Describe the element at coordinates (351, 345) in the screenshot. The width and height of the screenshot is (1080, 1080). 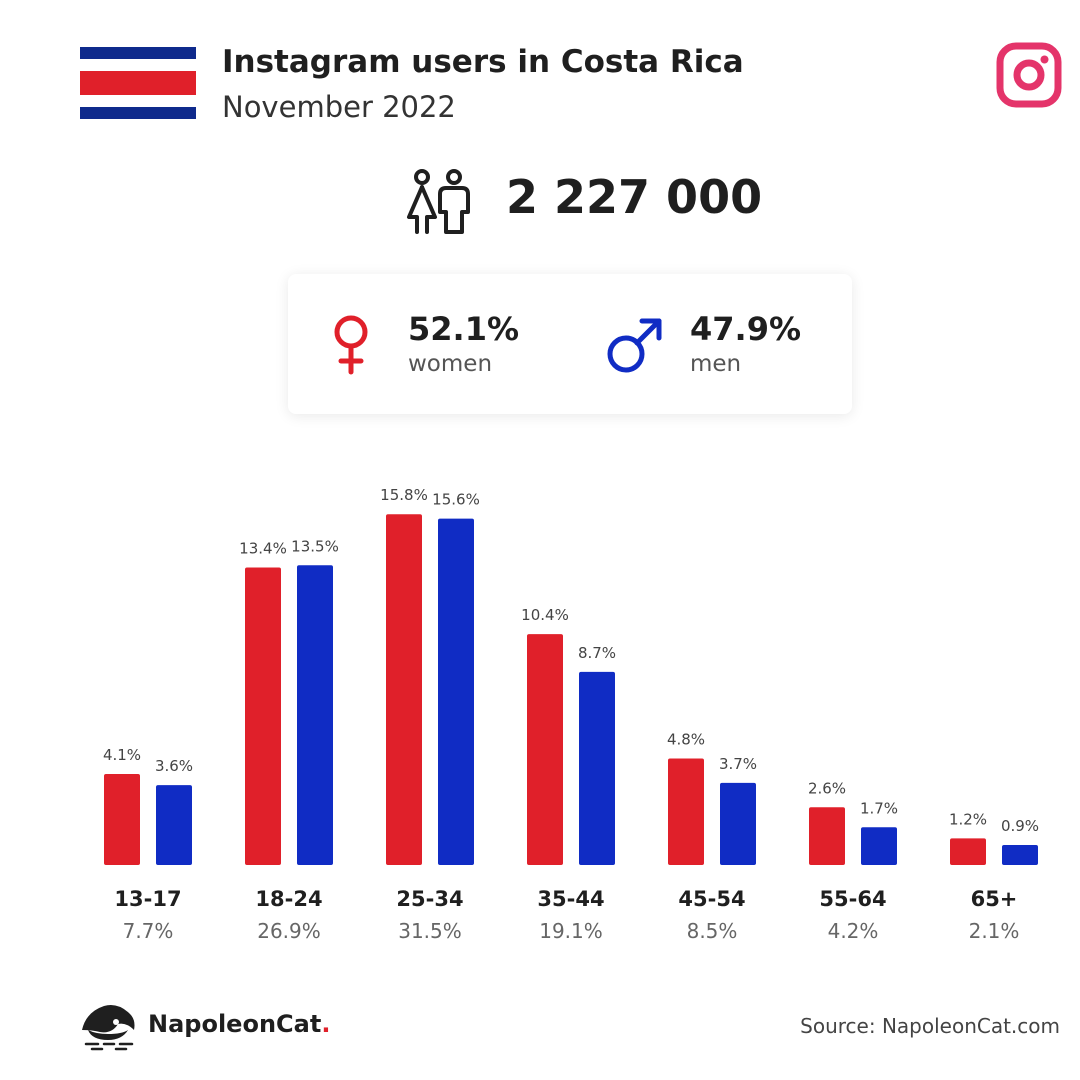
I see `female-icon` at that location.